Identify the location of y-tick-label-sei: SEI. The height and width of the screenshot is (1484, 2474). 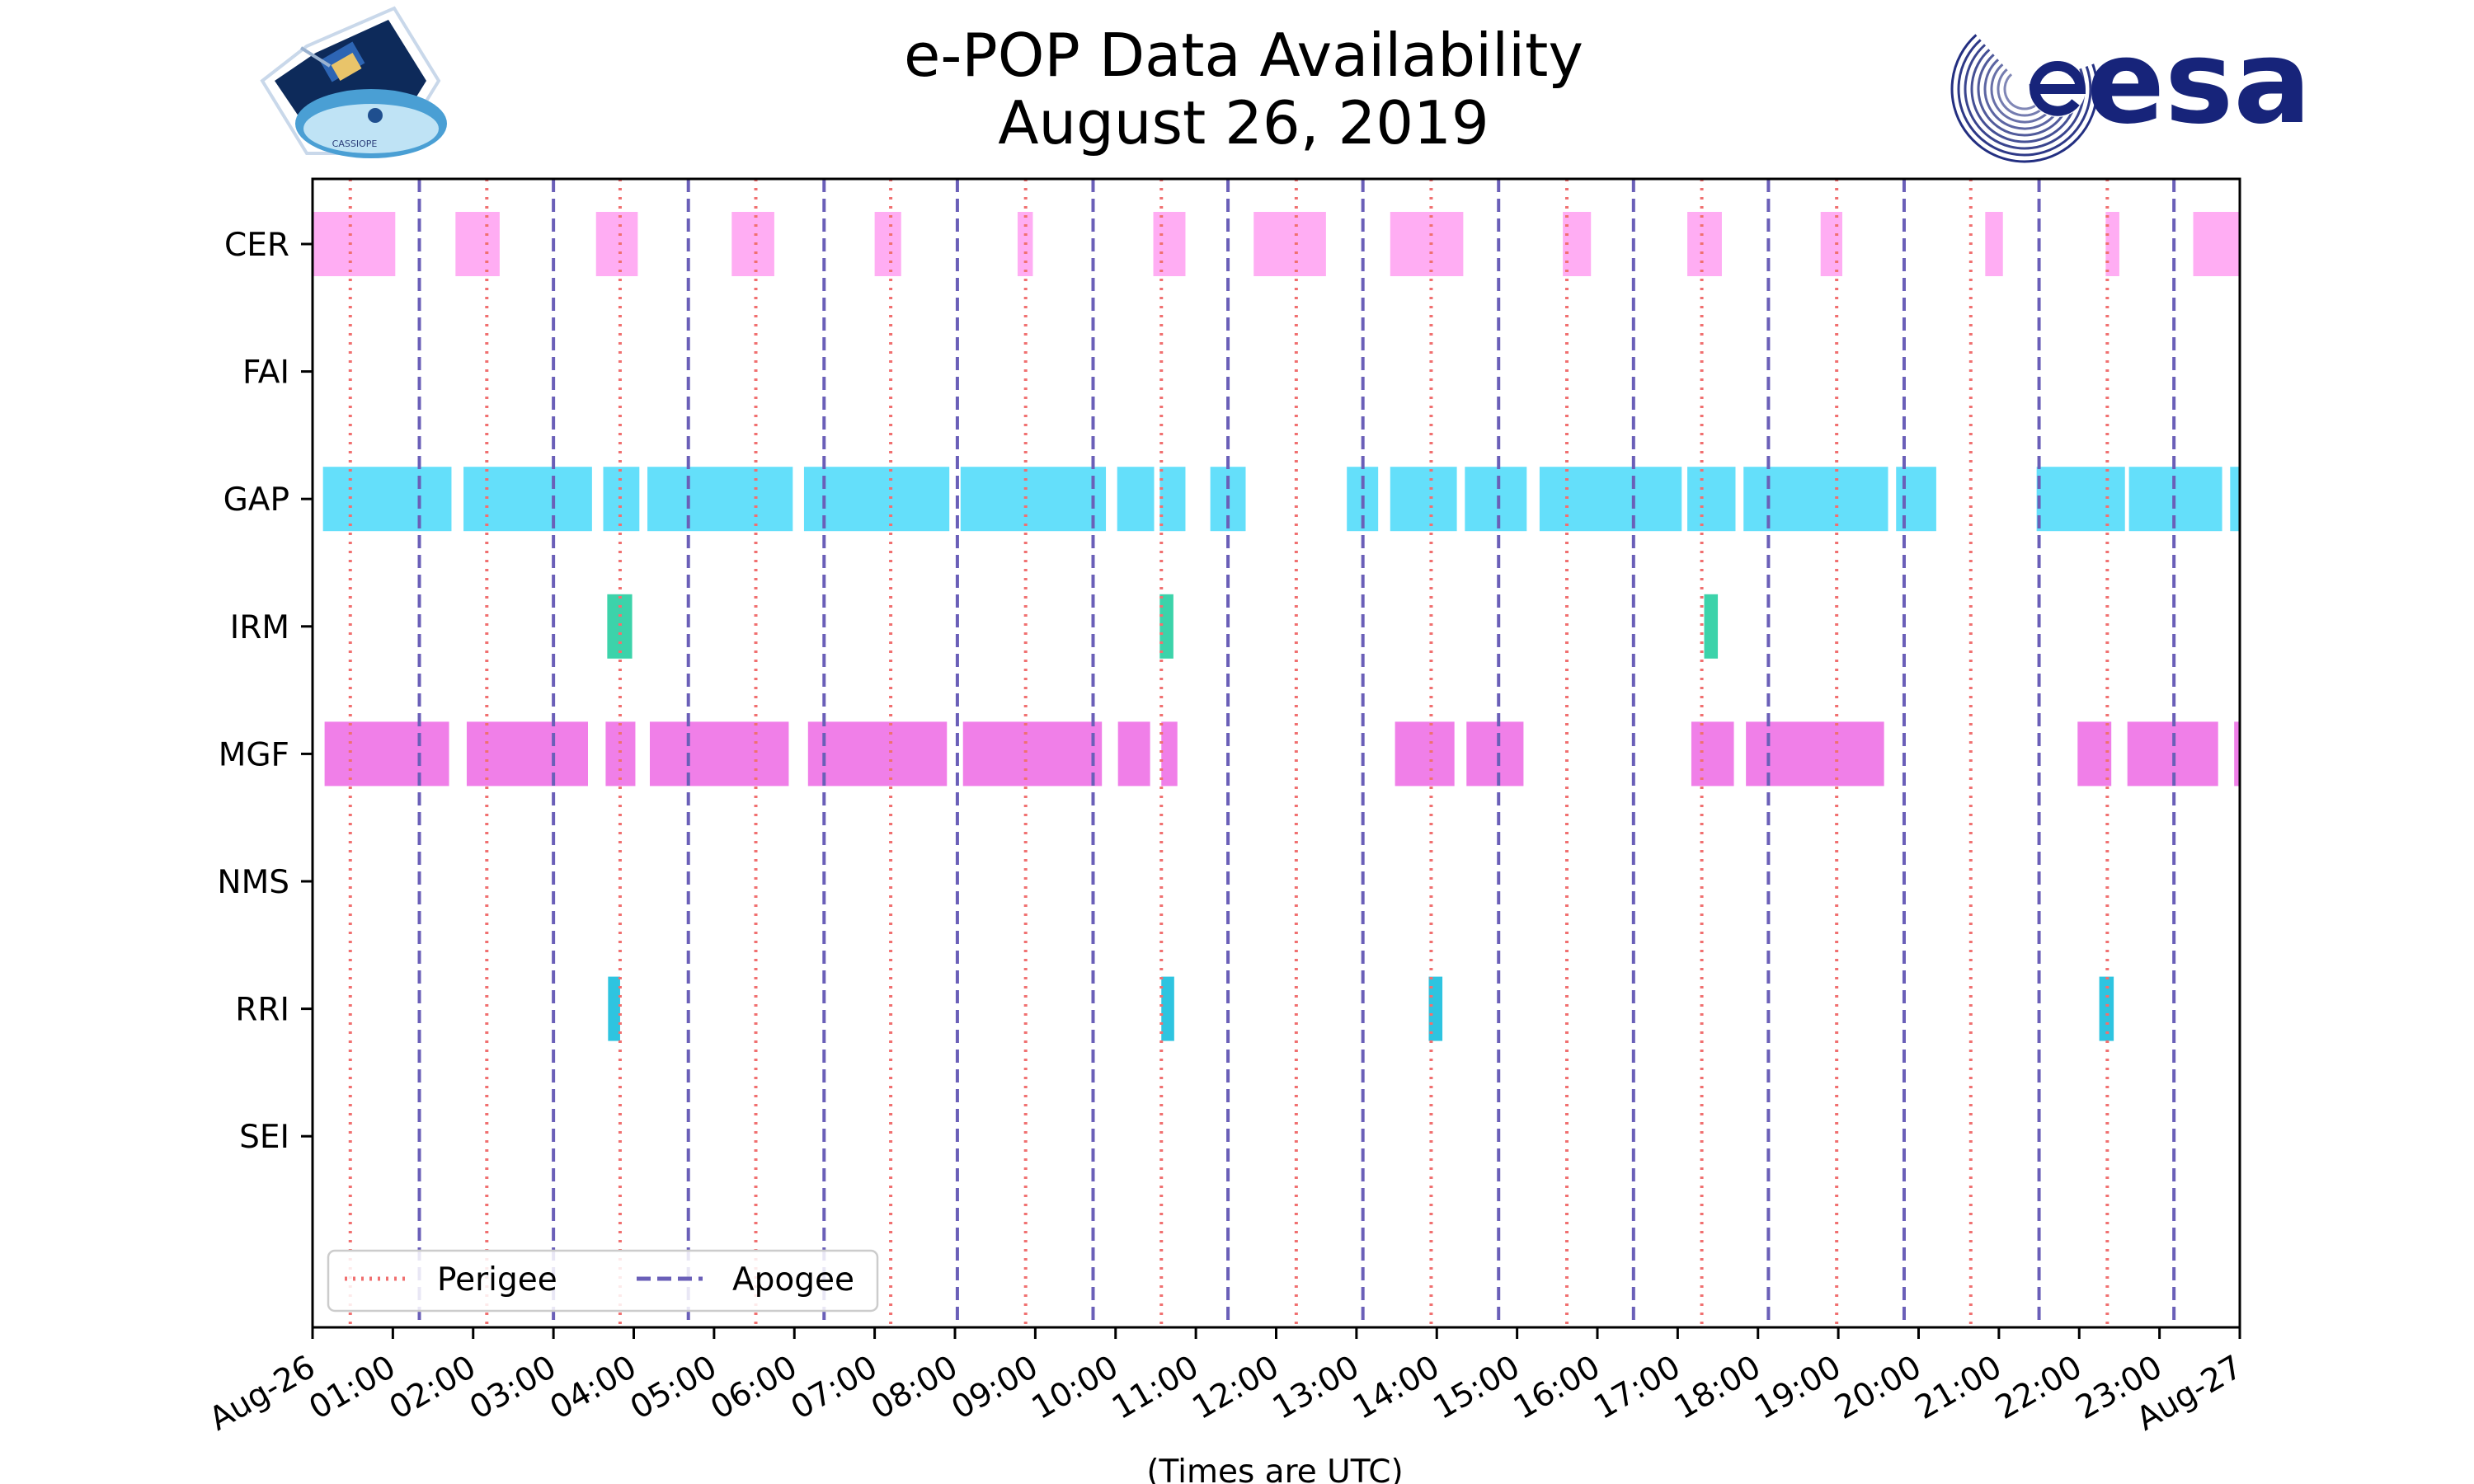
(264, 1137).